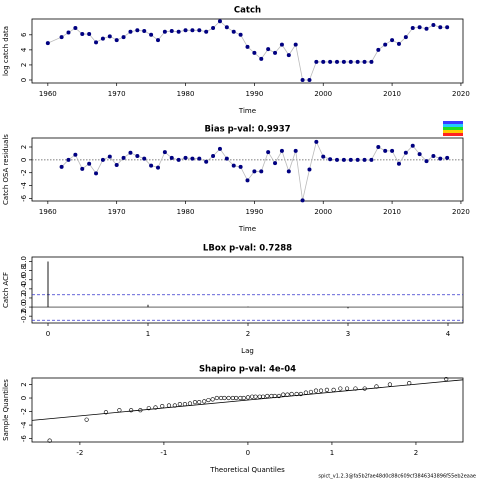 The width and height of the screenshot is (480, 480). What do you see at coordinates (24, 439) in the screenshot?
I see `y-tick-label: -6` at bounding box center [24, 439].